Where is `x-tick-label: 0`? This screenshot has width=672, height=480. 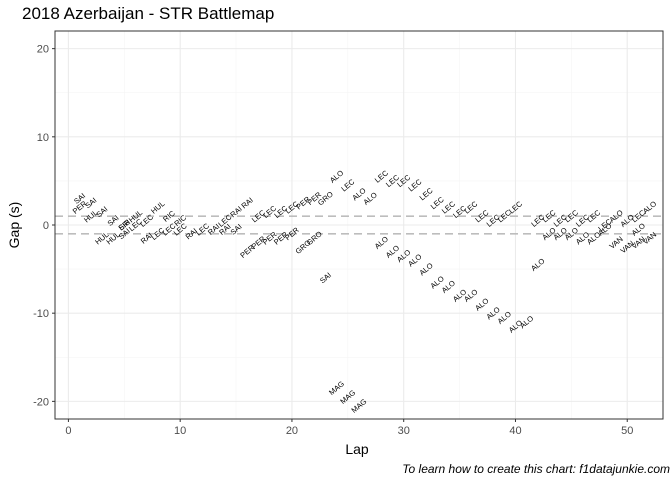
x-tick-label: 0 is located at coordinates (68, 431).